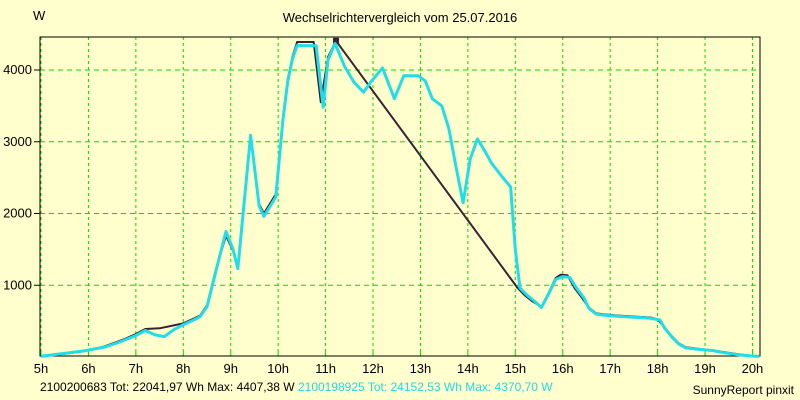 This screenshot has width=800, height=400. Describe the element at coordinates (336, 40) in the screenshot. I see `series-2100200683-max-marker` at that location.